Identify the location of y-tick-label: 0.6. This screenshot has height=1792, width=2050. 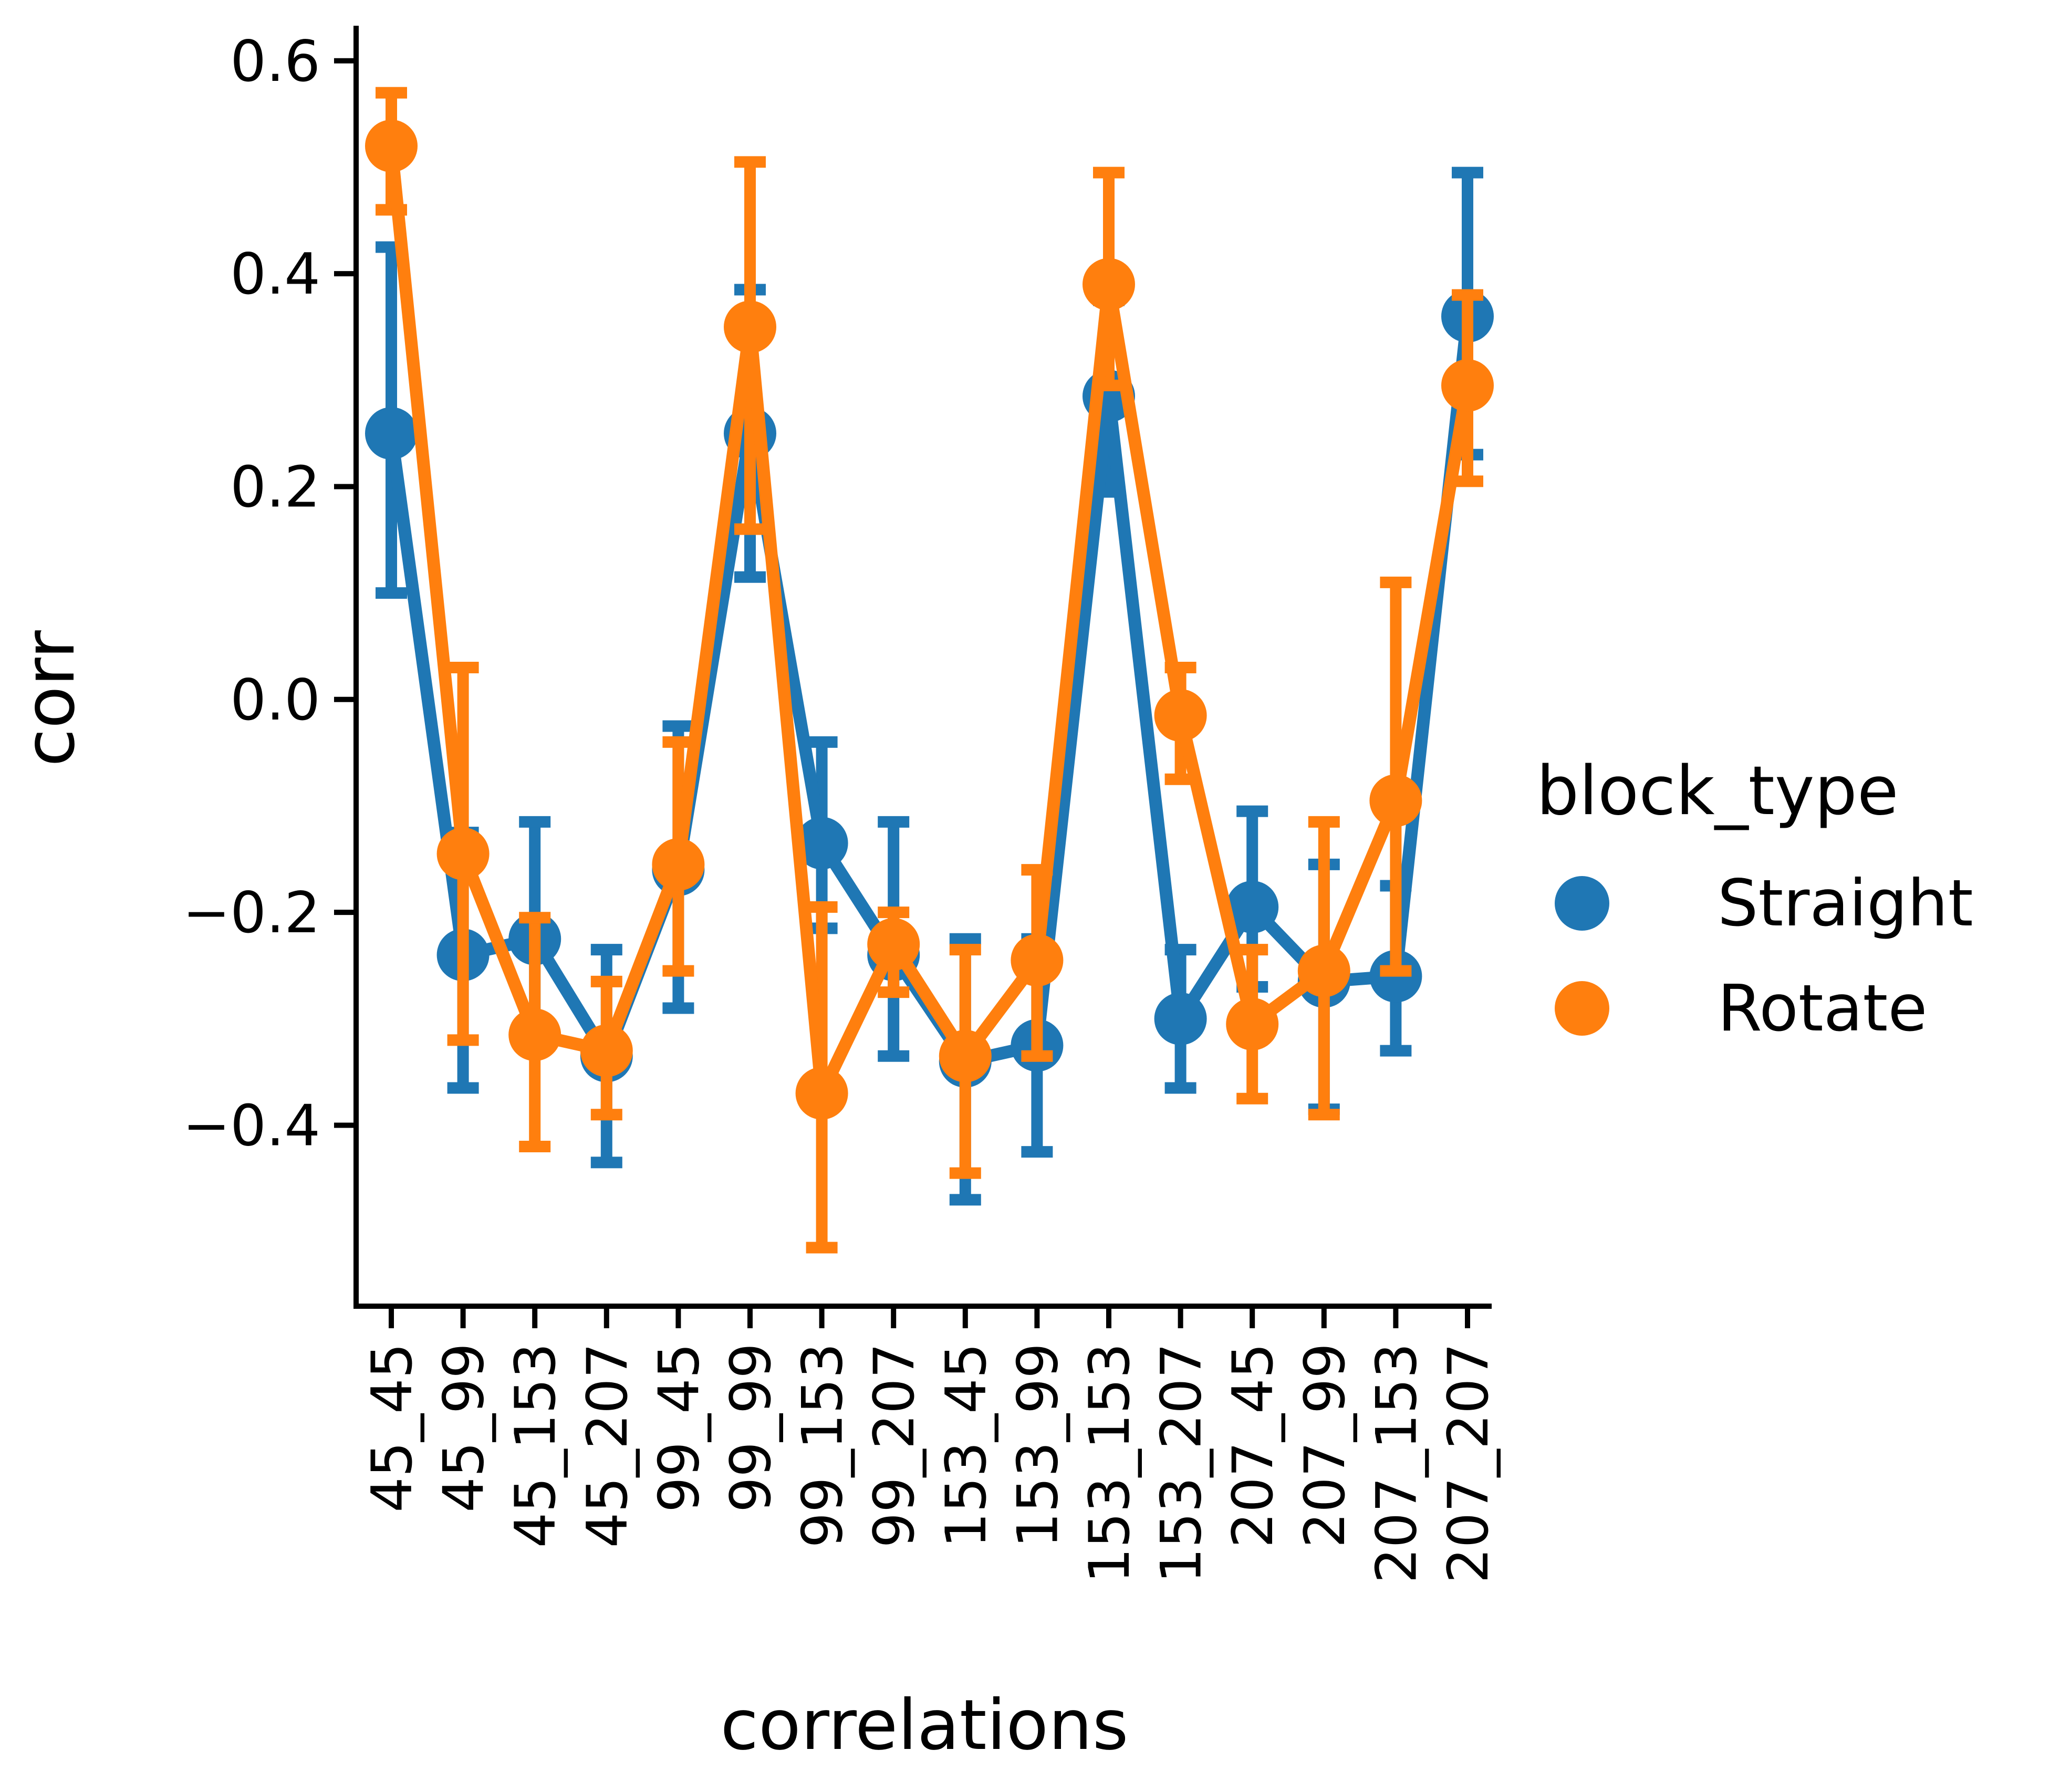
(275, 62).